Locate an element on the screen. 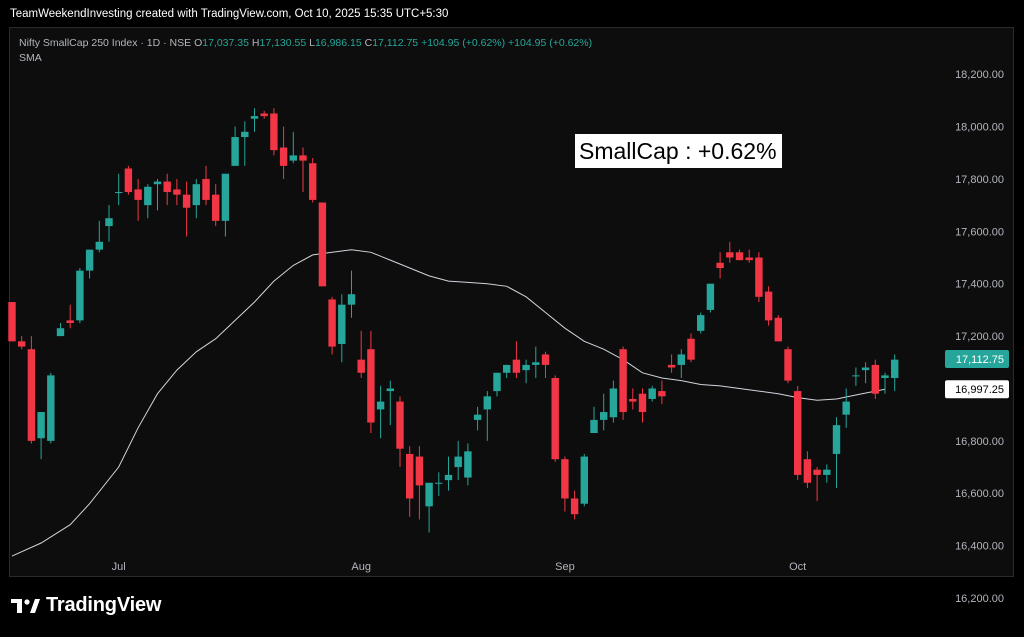  tradingview-logo-icon is located at coordinates (25, 605).